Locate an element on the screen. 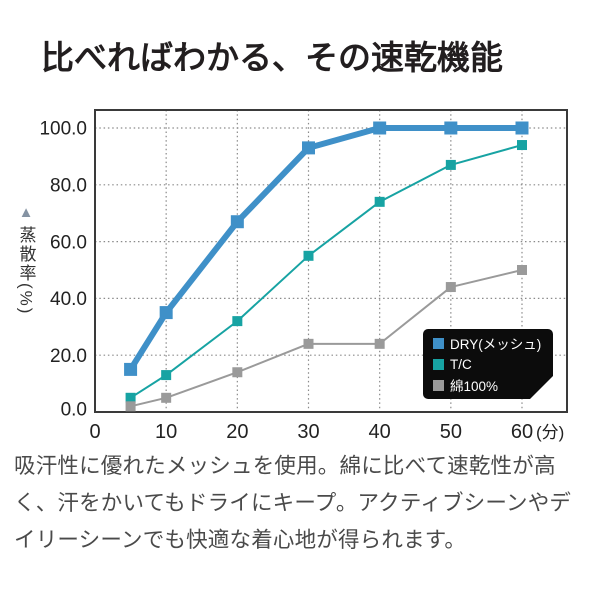 This screenshot has height=600, width=600. arrow-up-icon: ▲ is located at coordinates (26, 212).